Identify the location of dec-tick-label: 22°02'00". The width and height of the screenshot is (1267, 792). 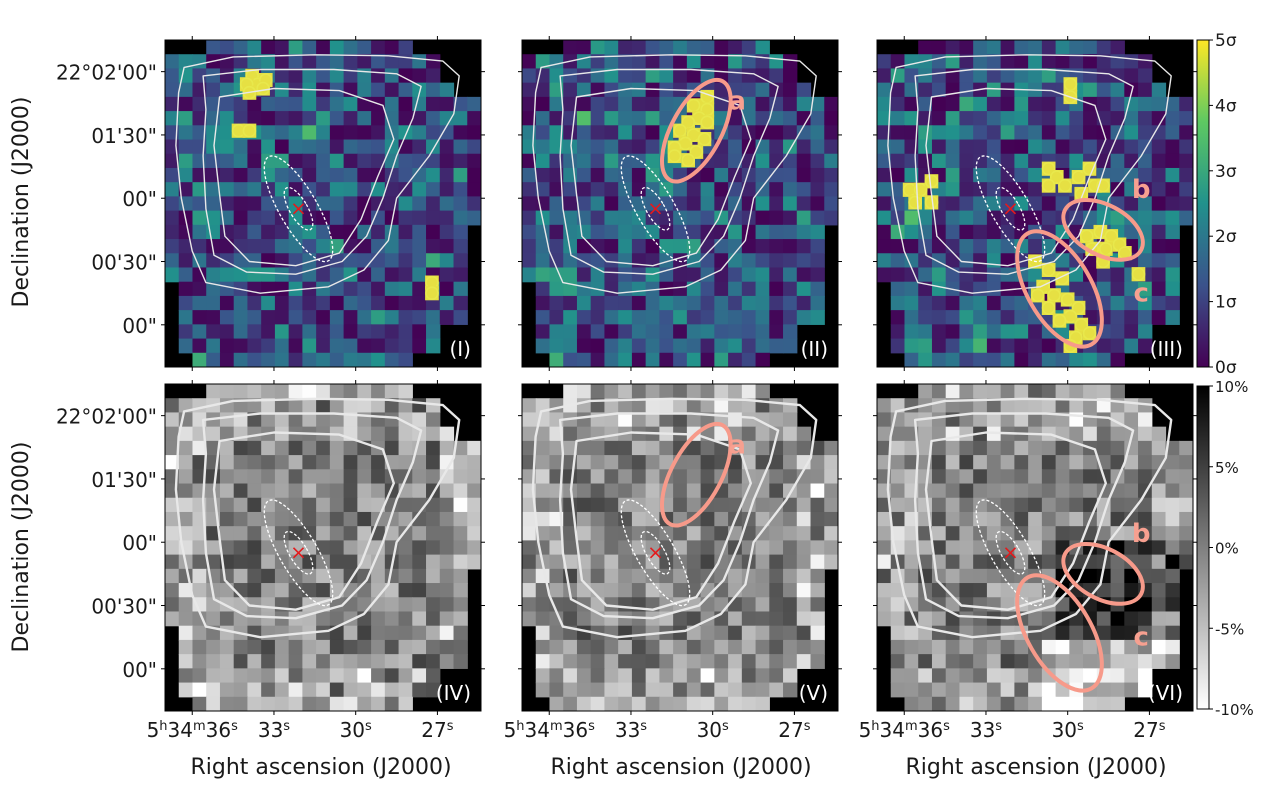
(106, 73).